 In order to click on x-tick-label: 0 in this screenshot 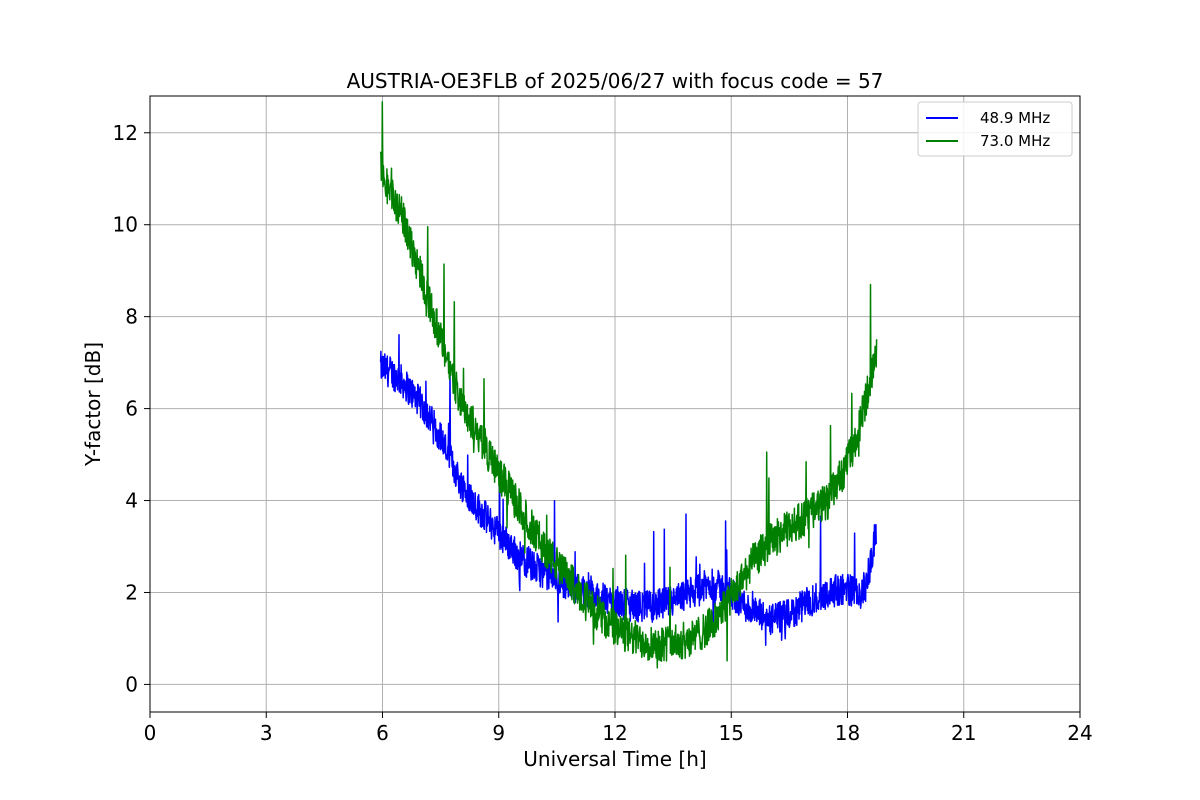, I will do `click(150, 733)`.